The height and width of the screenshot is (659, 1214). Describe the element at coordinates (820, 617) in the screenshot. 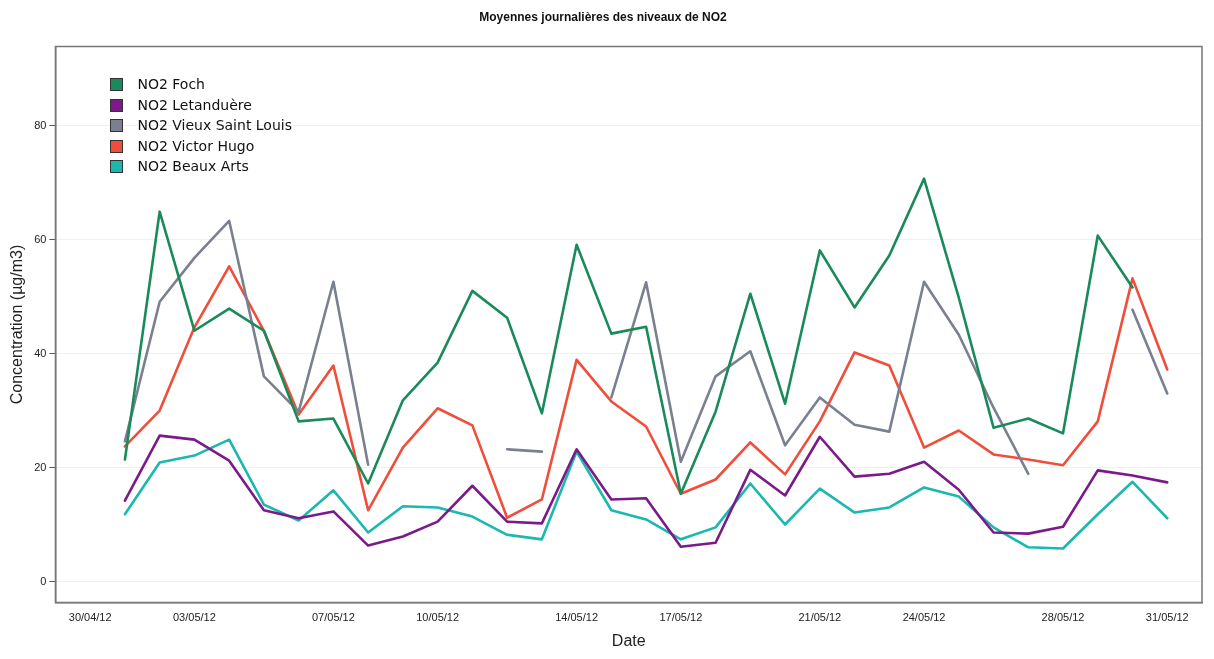

I see `x-tick-label: 21/05/12` at that location.